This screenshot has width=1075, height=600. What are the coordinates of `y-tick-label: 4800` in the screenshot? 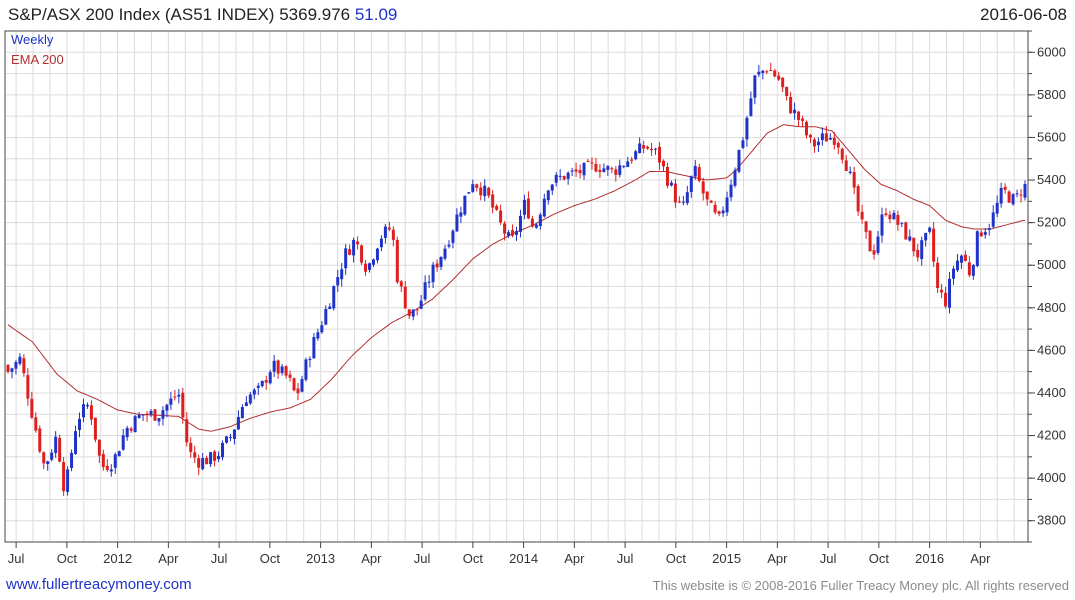 It's located at (1051, 307).